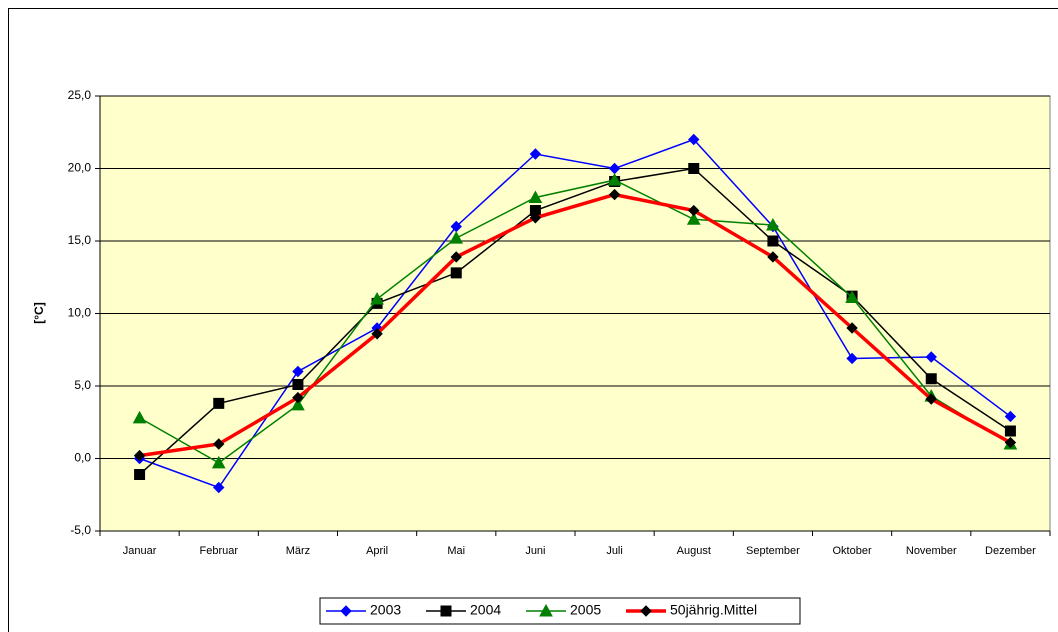 The height and width of the screenshot is (632, 1058). What do you see at coordinates (80, 95) in the screenshot?
I see `y-tick-label: 25,0` at bounding box center [80, 95].